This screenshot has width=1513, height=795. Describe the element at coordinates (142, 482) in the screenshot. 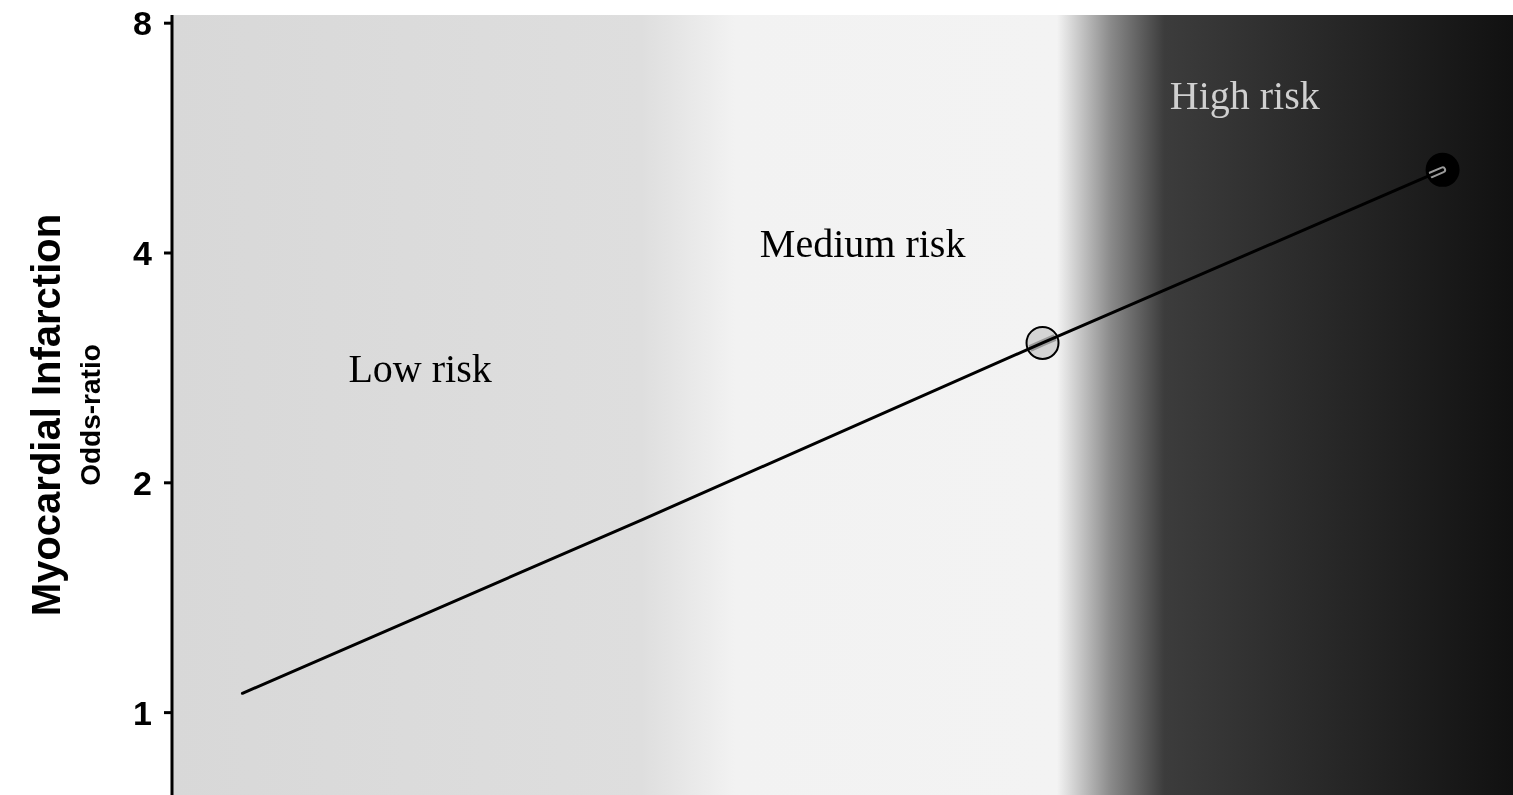

I see `y-tick-label: 2` at that location.